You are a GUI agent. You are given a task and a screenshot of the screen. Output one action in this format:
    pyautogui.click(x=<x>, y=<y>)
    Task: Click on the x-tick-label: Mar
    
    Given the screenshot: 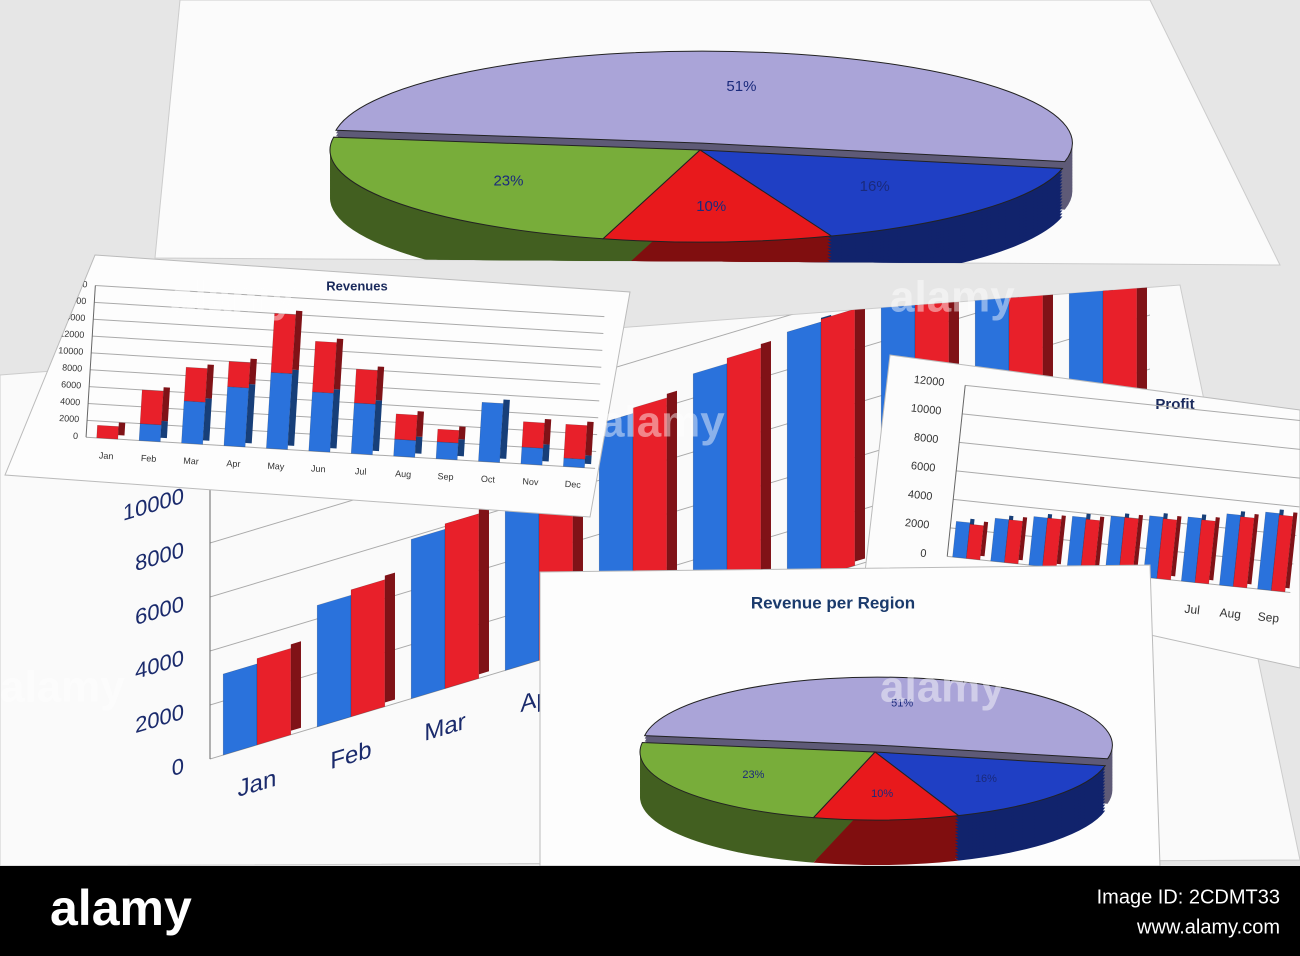 What is the action you would take?
    pyautogui.click(x=191, y=461)
    